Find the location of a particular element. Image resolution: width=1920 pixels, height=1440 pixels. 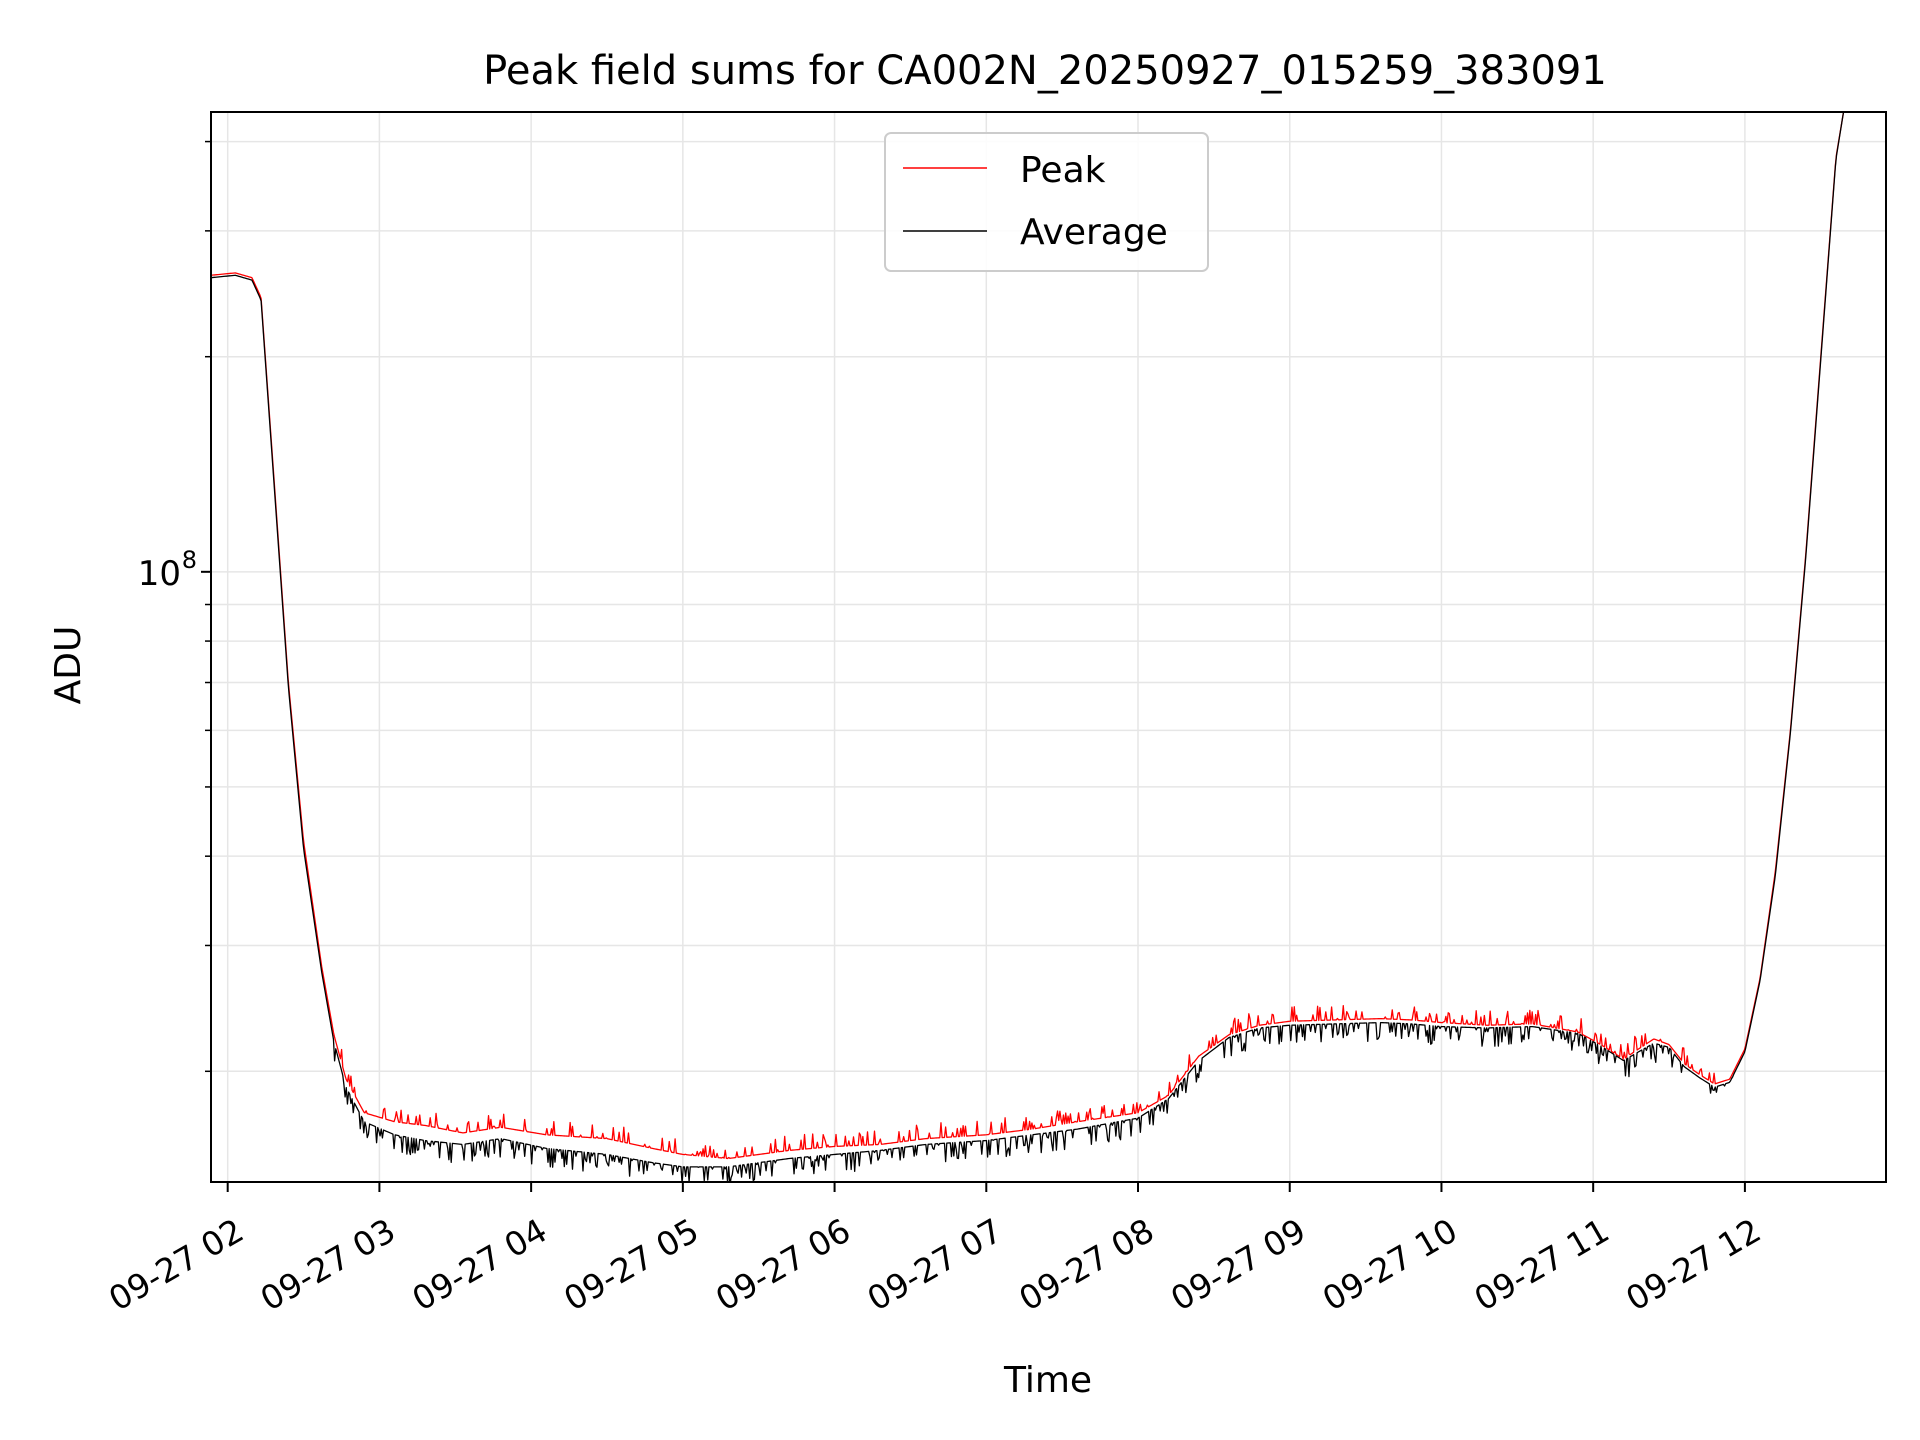

y-tick-label: 10 is located at coordinates (159, 574).